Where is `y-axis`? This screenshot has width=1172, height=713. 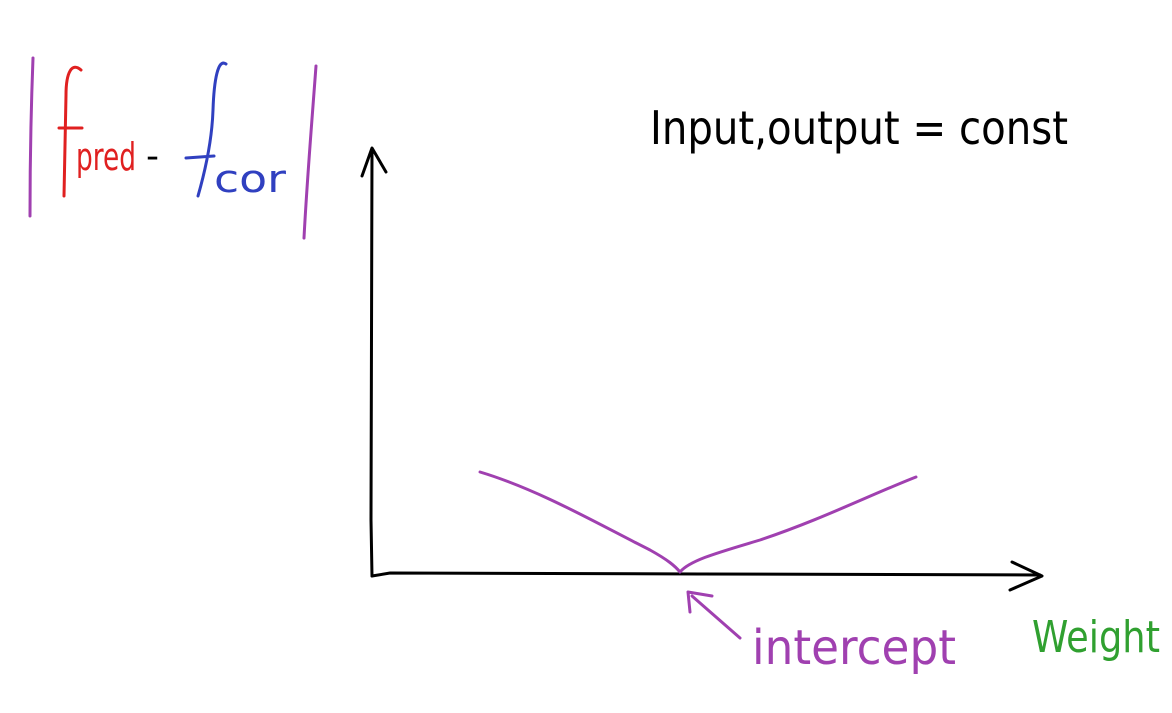
y-axis is located at coordinates (371, 363).